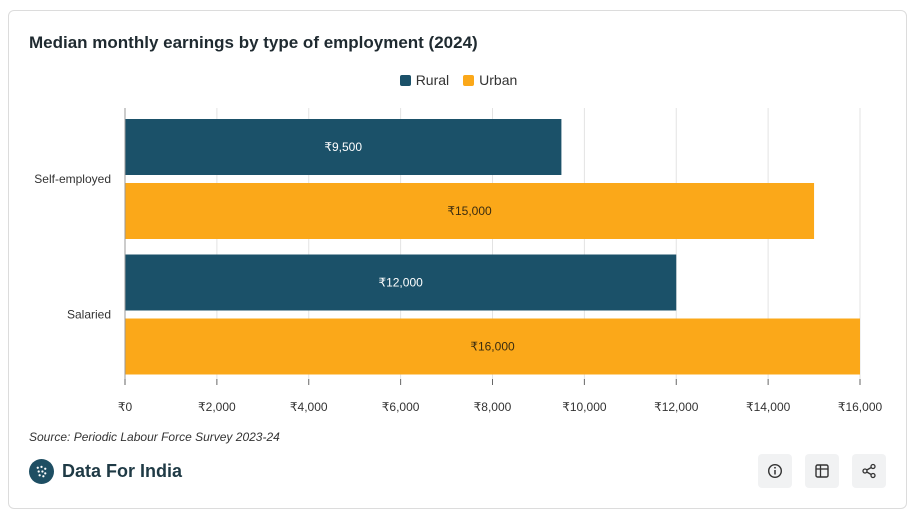  What do you see at coordinates (584, 407) in the screenshot?
I see `x-tick-label: ₹10,000` at bounding box center [584, 407].